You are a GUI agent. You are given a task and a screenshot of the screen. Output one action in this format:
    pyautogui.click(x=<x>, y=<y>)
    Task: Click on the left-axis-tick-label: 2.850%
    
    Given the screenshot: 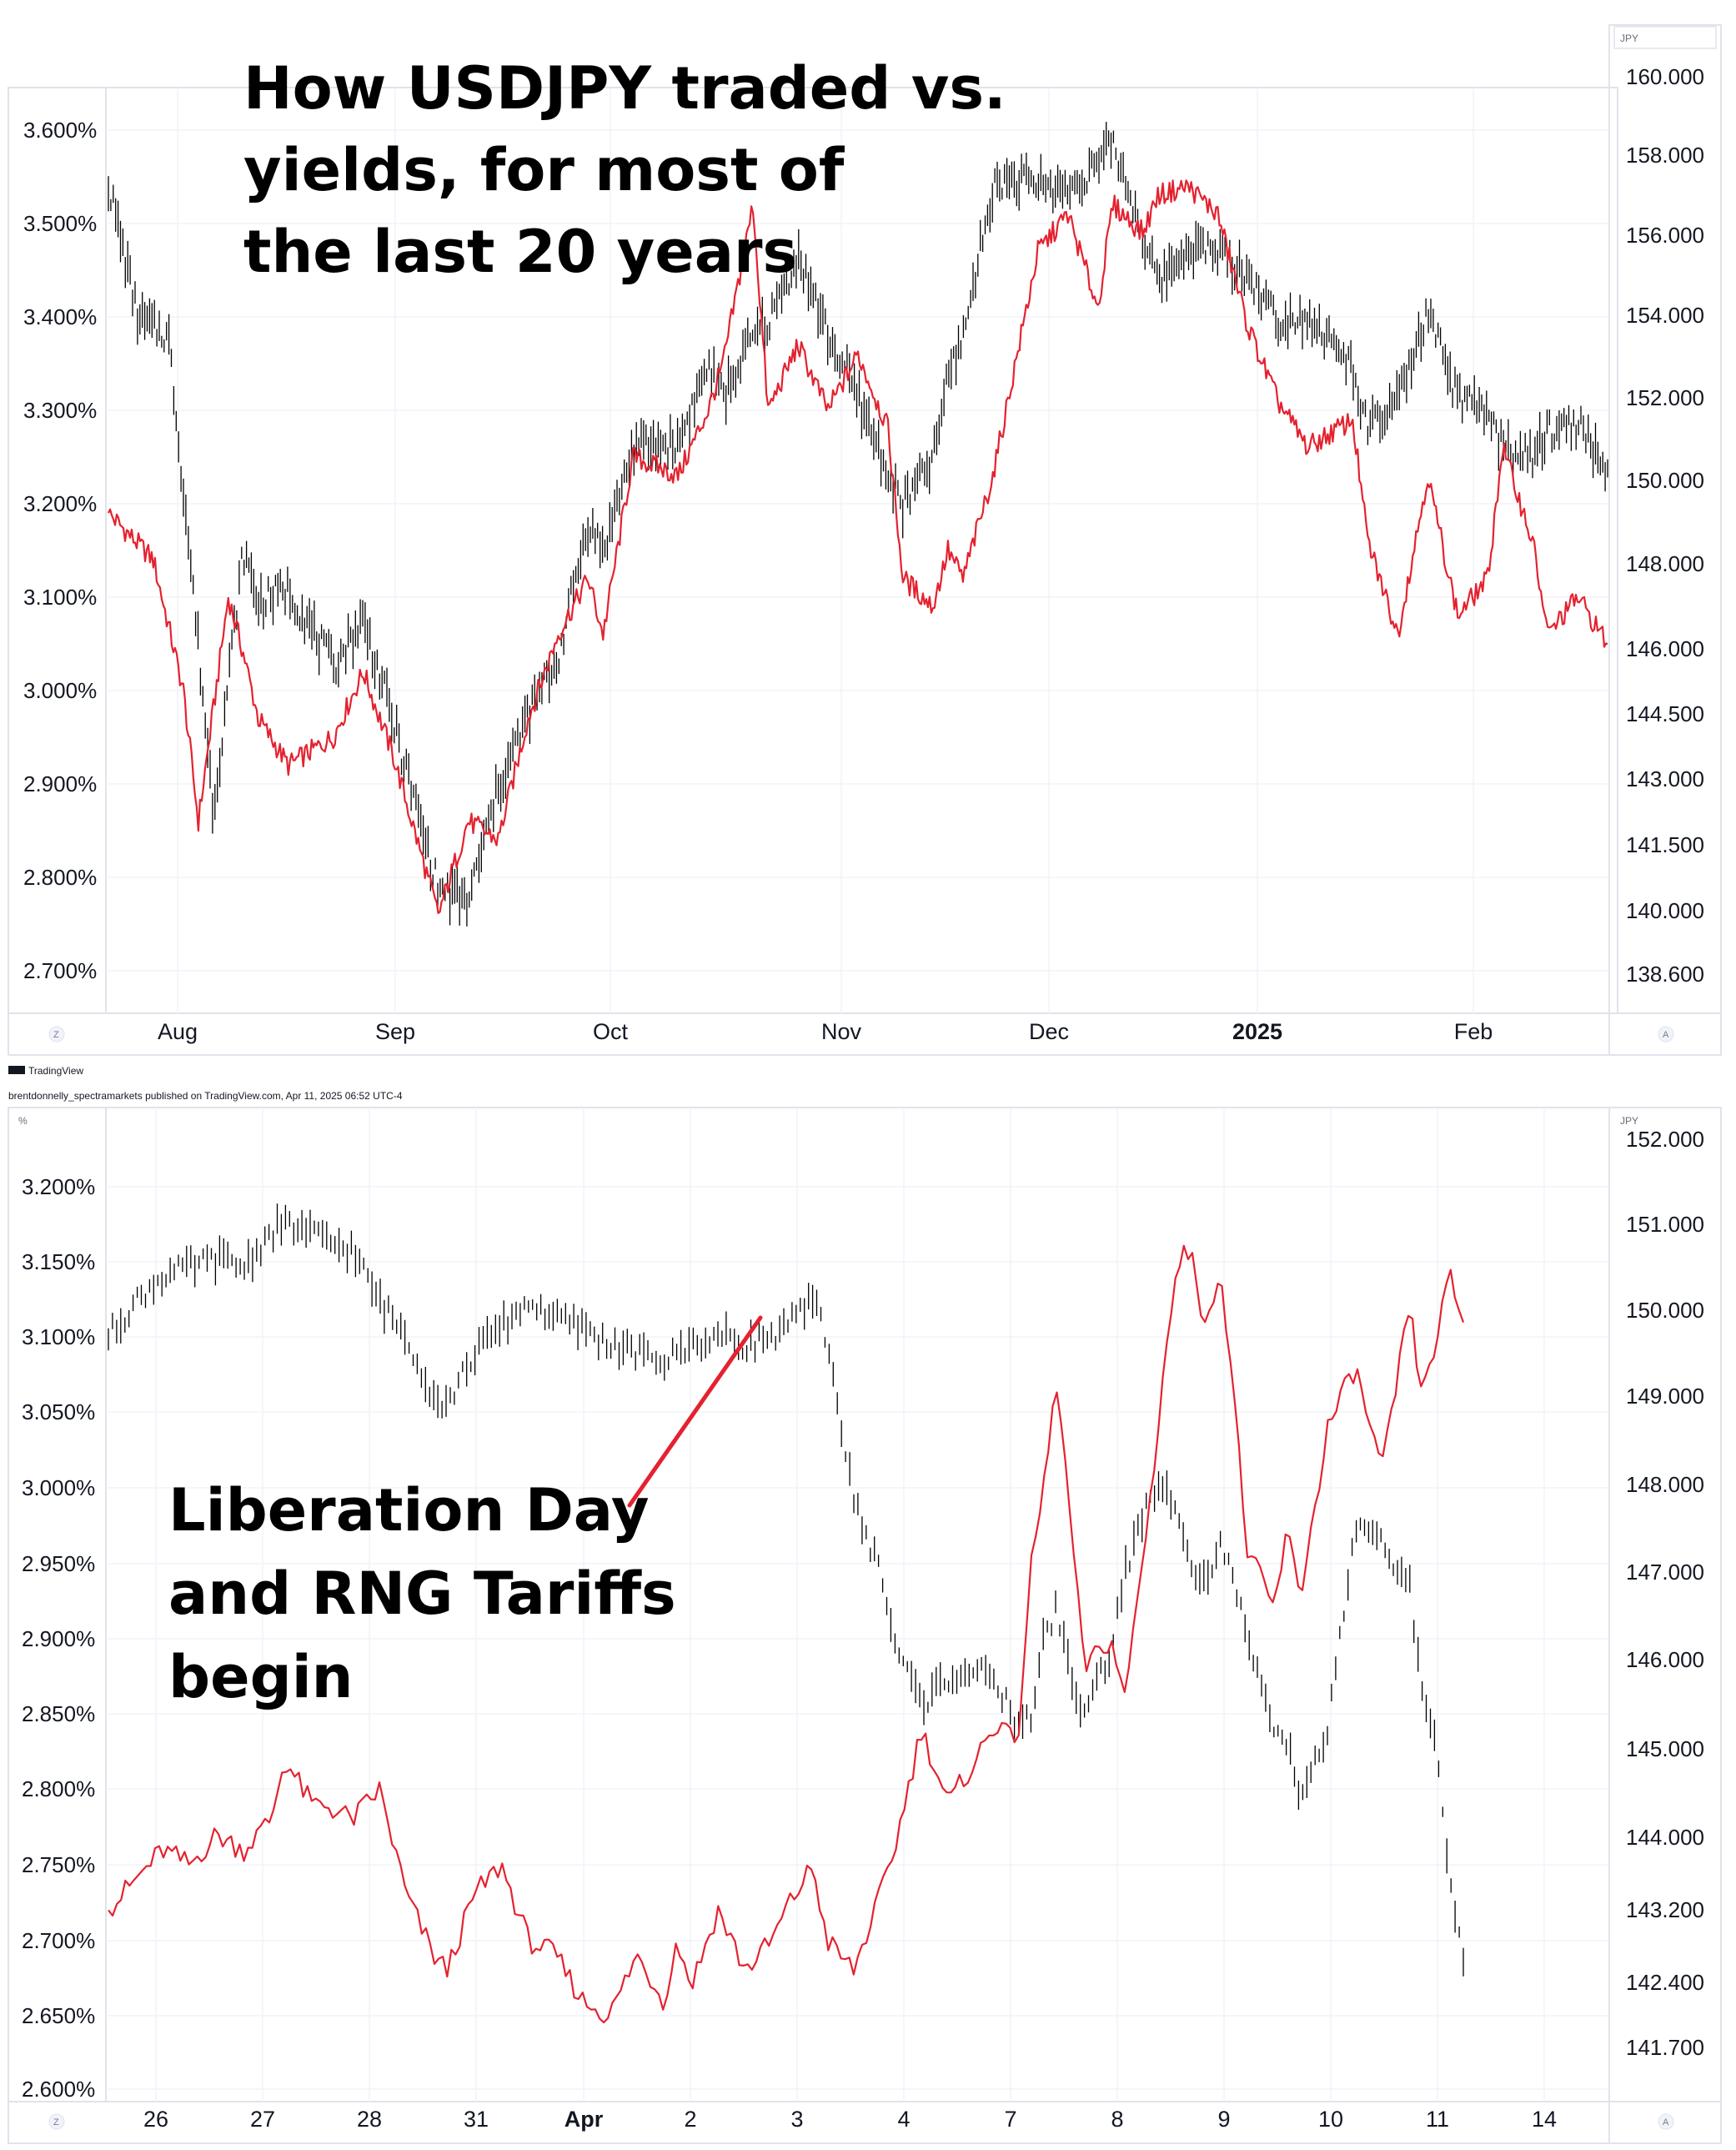 What is the action you would take?
    pyautogui.click(x=59, y=1713)
    